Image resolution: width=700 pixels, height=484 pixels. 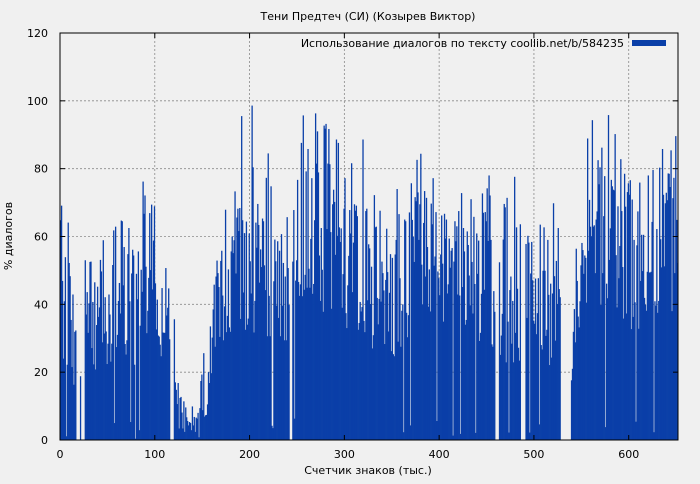 I want to click on y-tick-label: 20, so click(x=41, y=372).